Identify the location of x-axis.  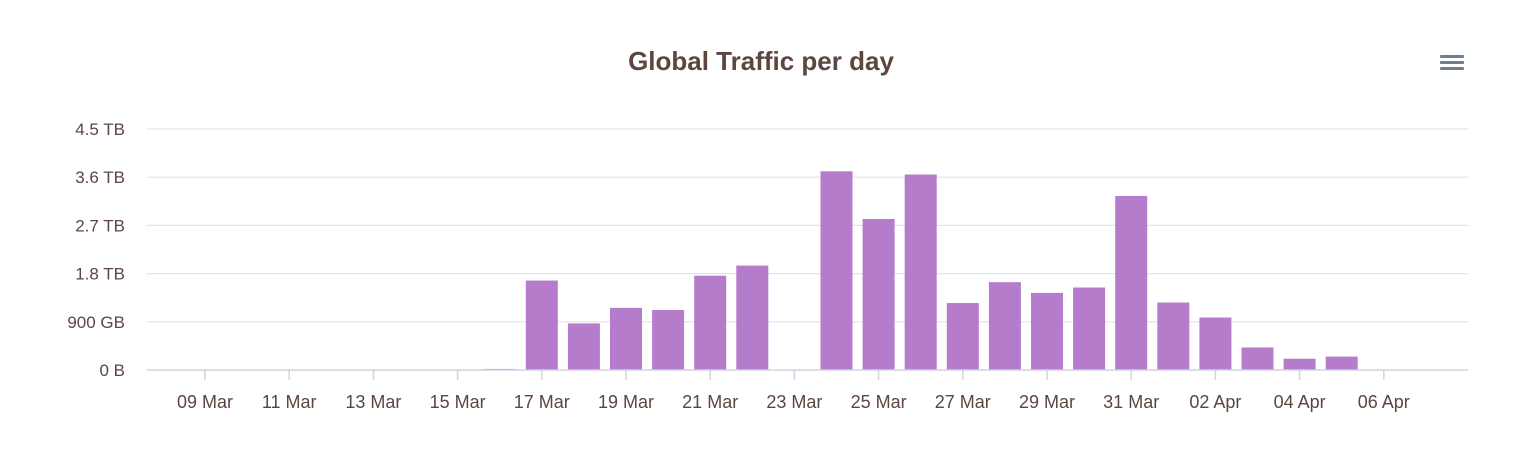
(807, 374).